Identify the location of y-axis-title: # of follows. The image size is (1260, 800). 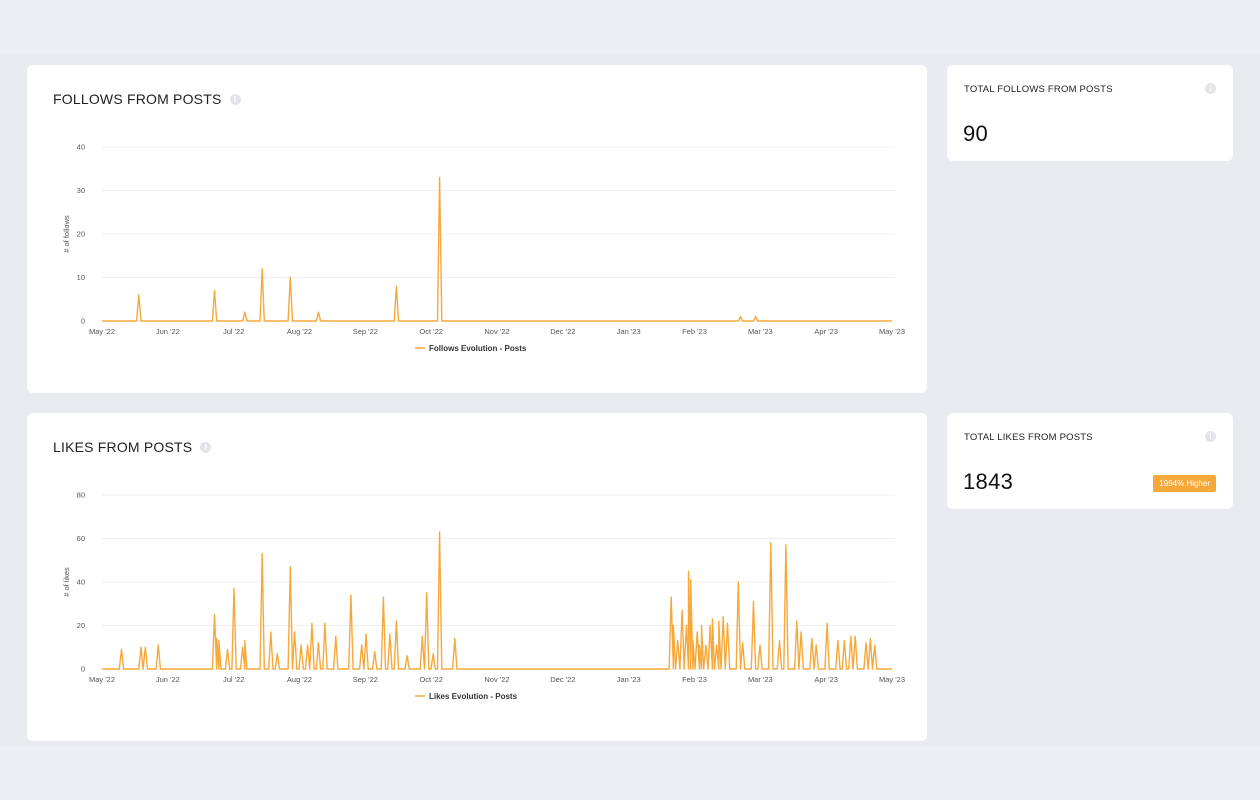
(66, 234).